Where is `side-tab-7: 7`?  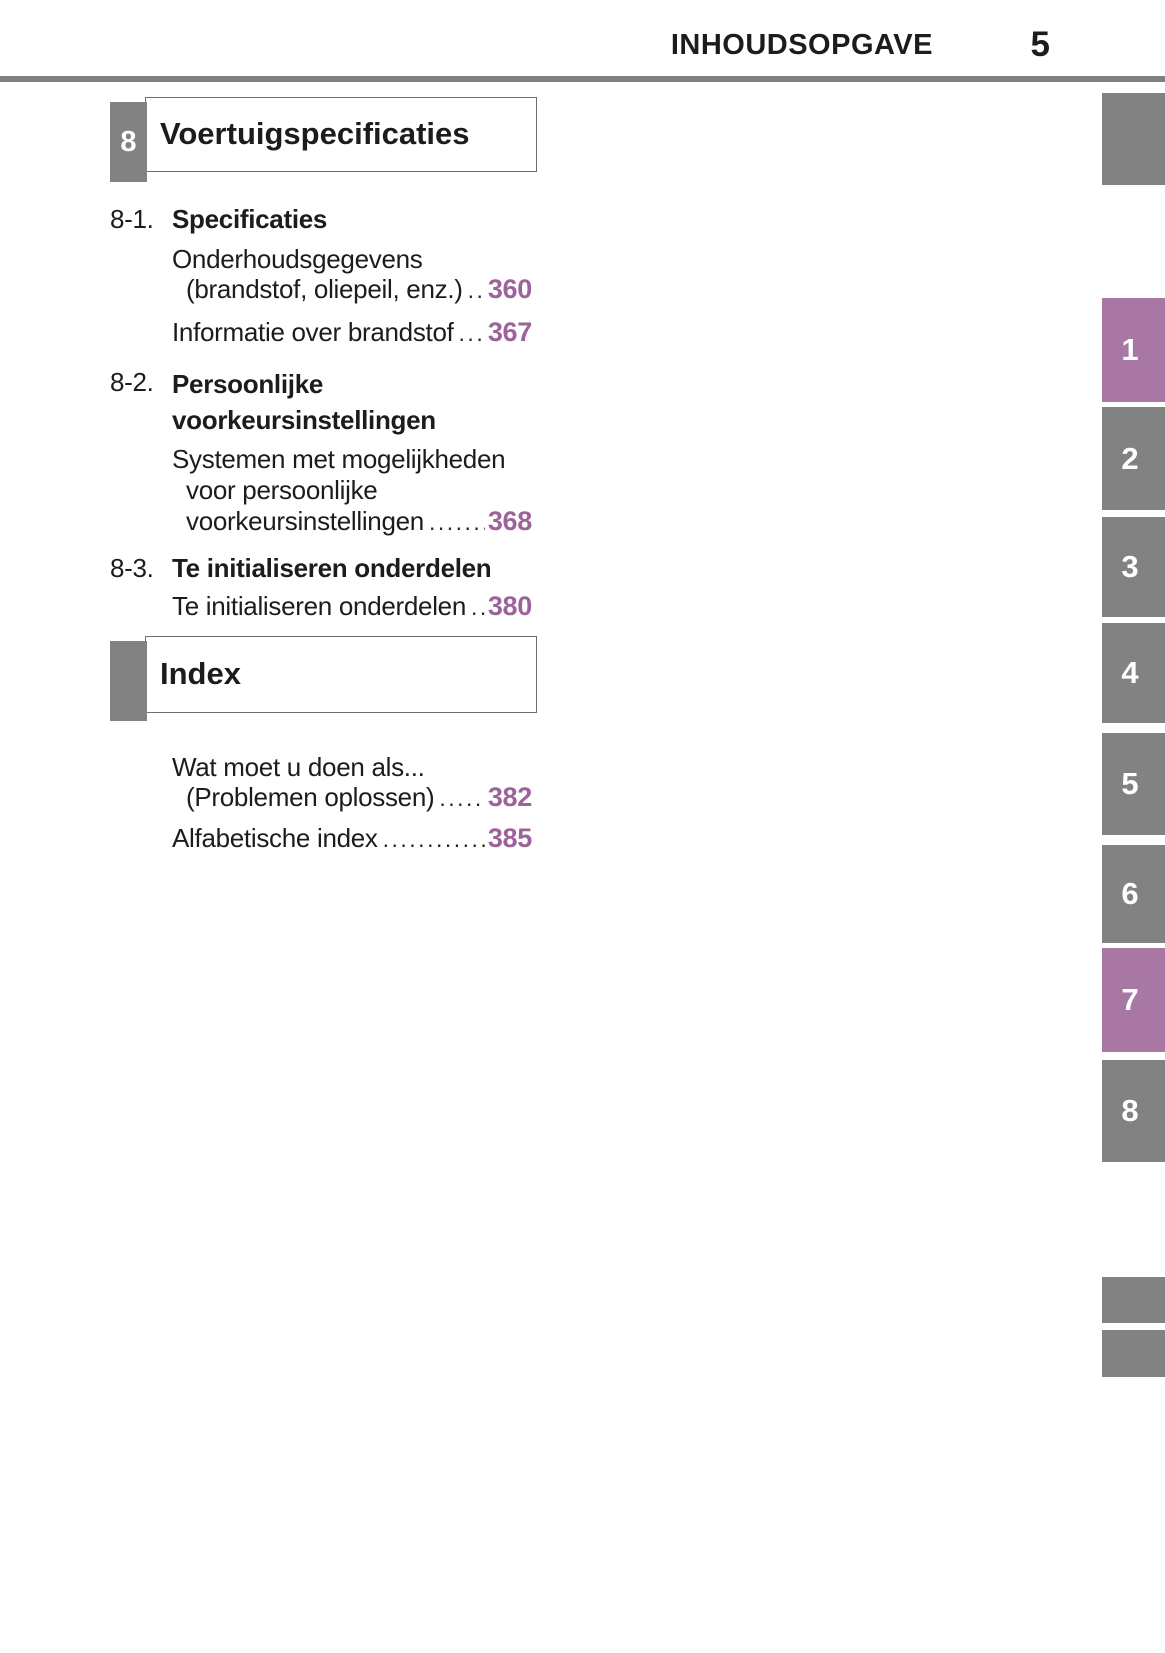 side-tab-7: 7 is located at coordinates (1133, 1000).